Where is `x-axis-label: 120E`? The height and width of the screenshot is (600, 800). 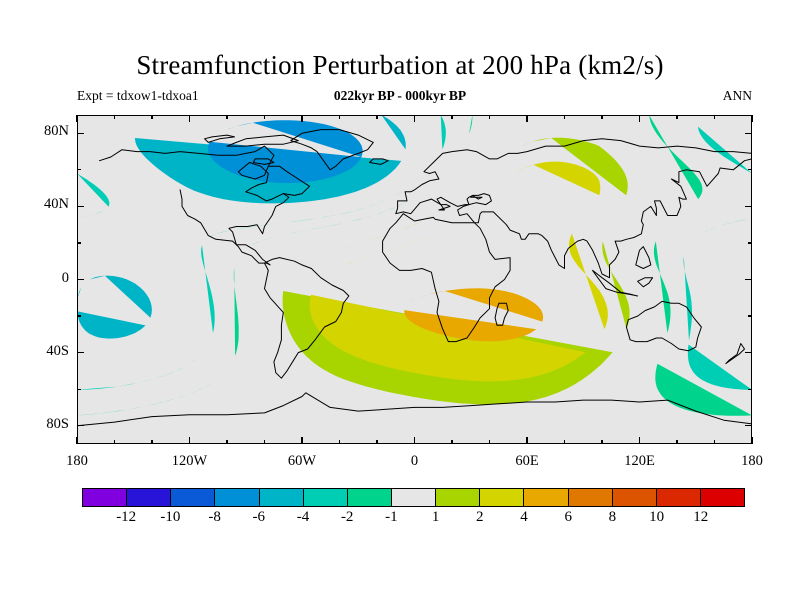 x-axis-label: 120E is located at coordinates (639, 461).